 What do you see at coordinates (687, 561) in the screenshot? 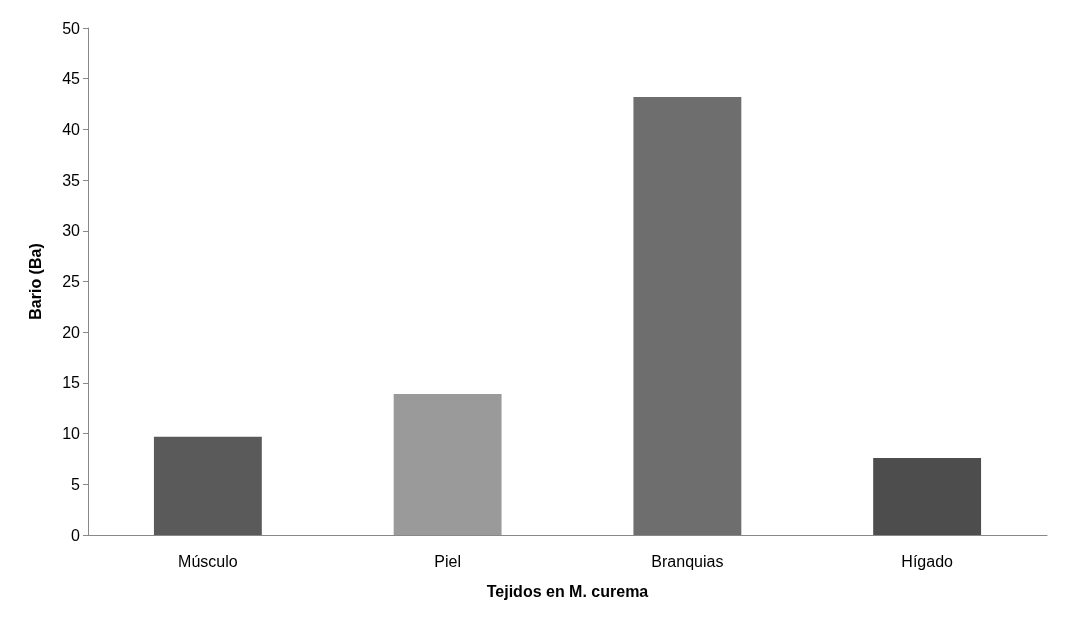
I see `x-tick-label: Branquias` at bounding box center [687, 561].